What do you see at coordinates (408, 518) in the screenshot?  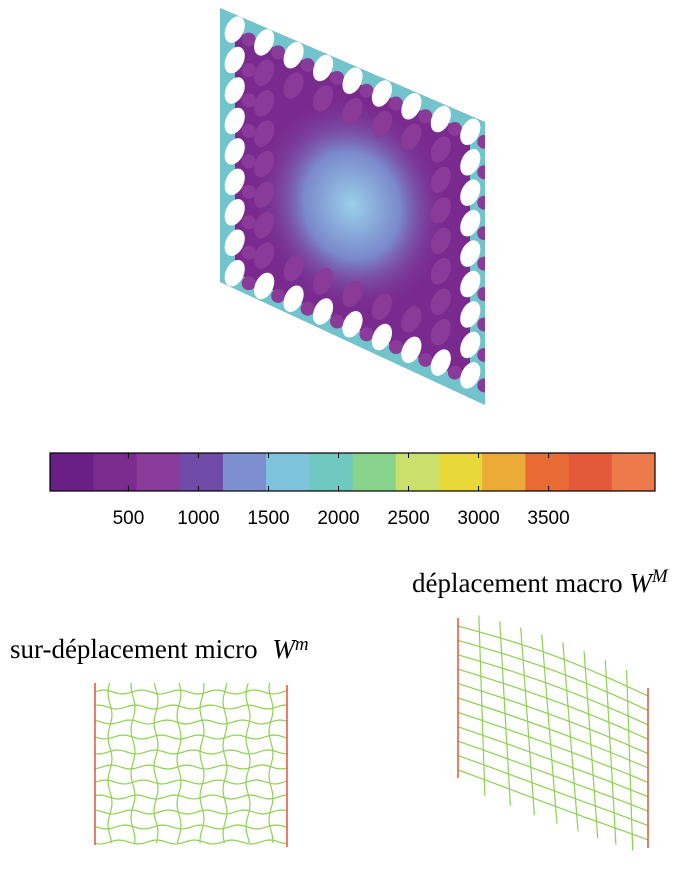 I see `colorbar-tick-label: 2500` at bounding box center [408, 518].